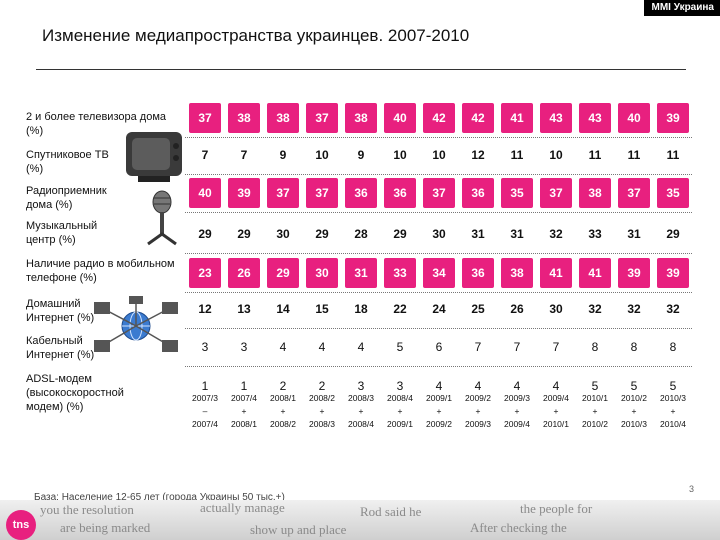 This screenshot has width=720, height=540. I want to click on period-label-line: 2008/3, so click(322, 424).